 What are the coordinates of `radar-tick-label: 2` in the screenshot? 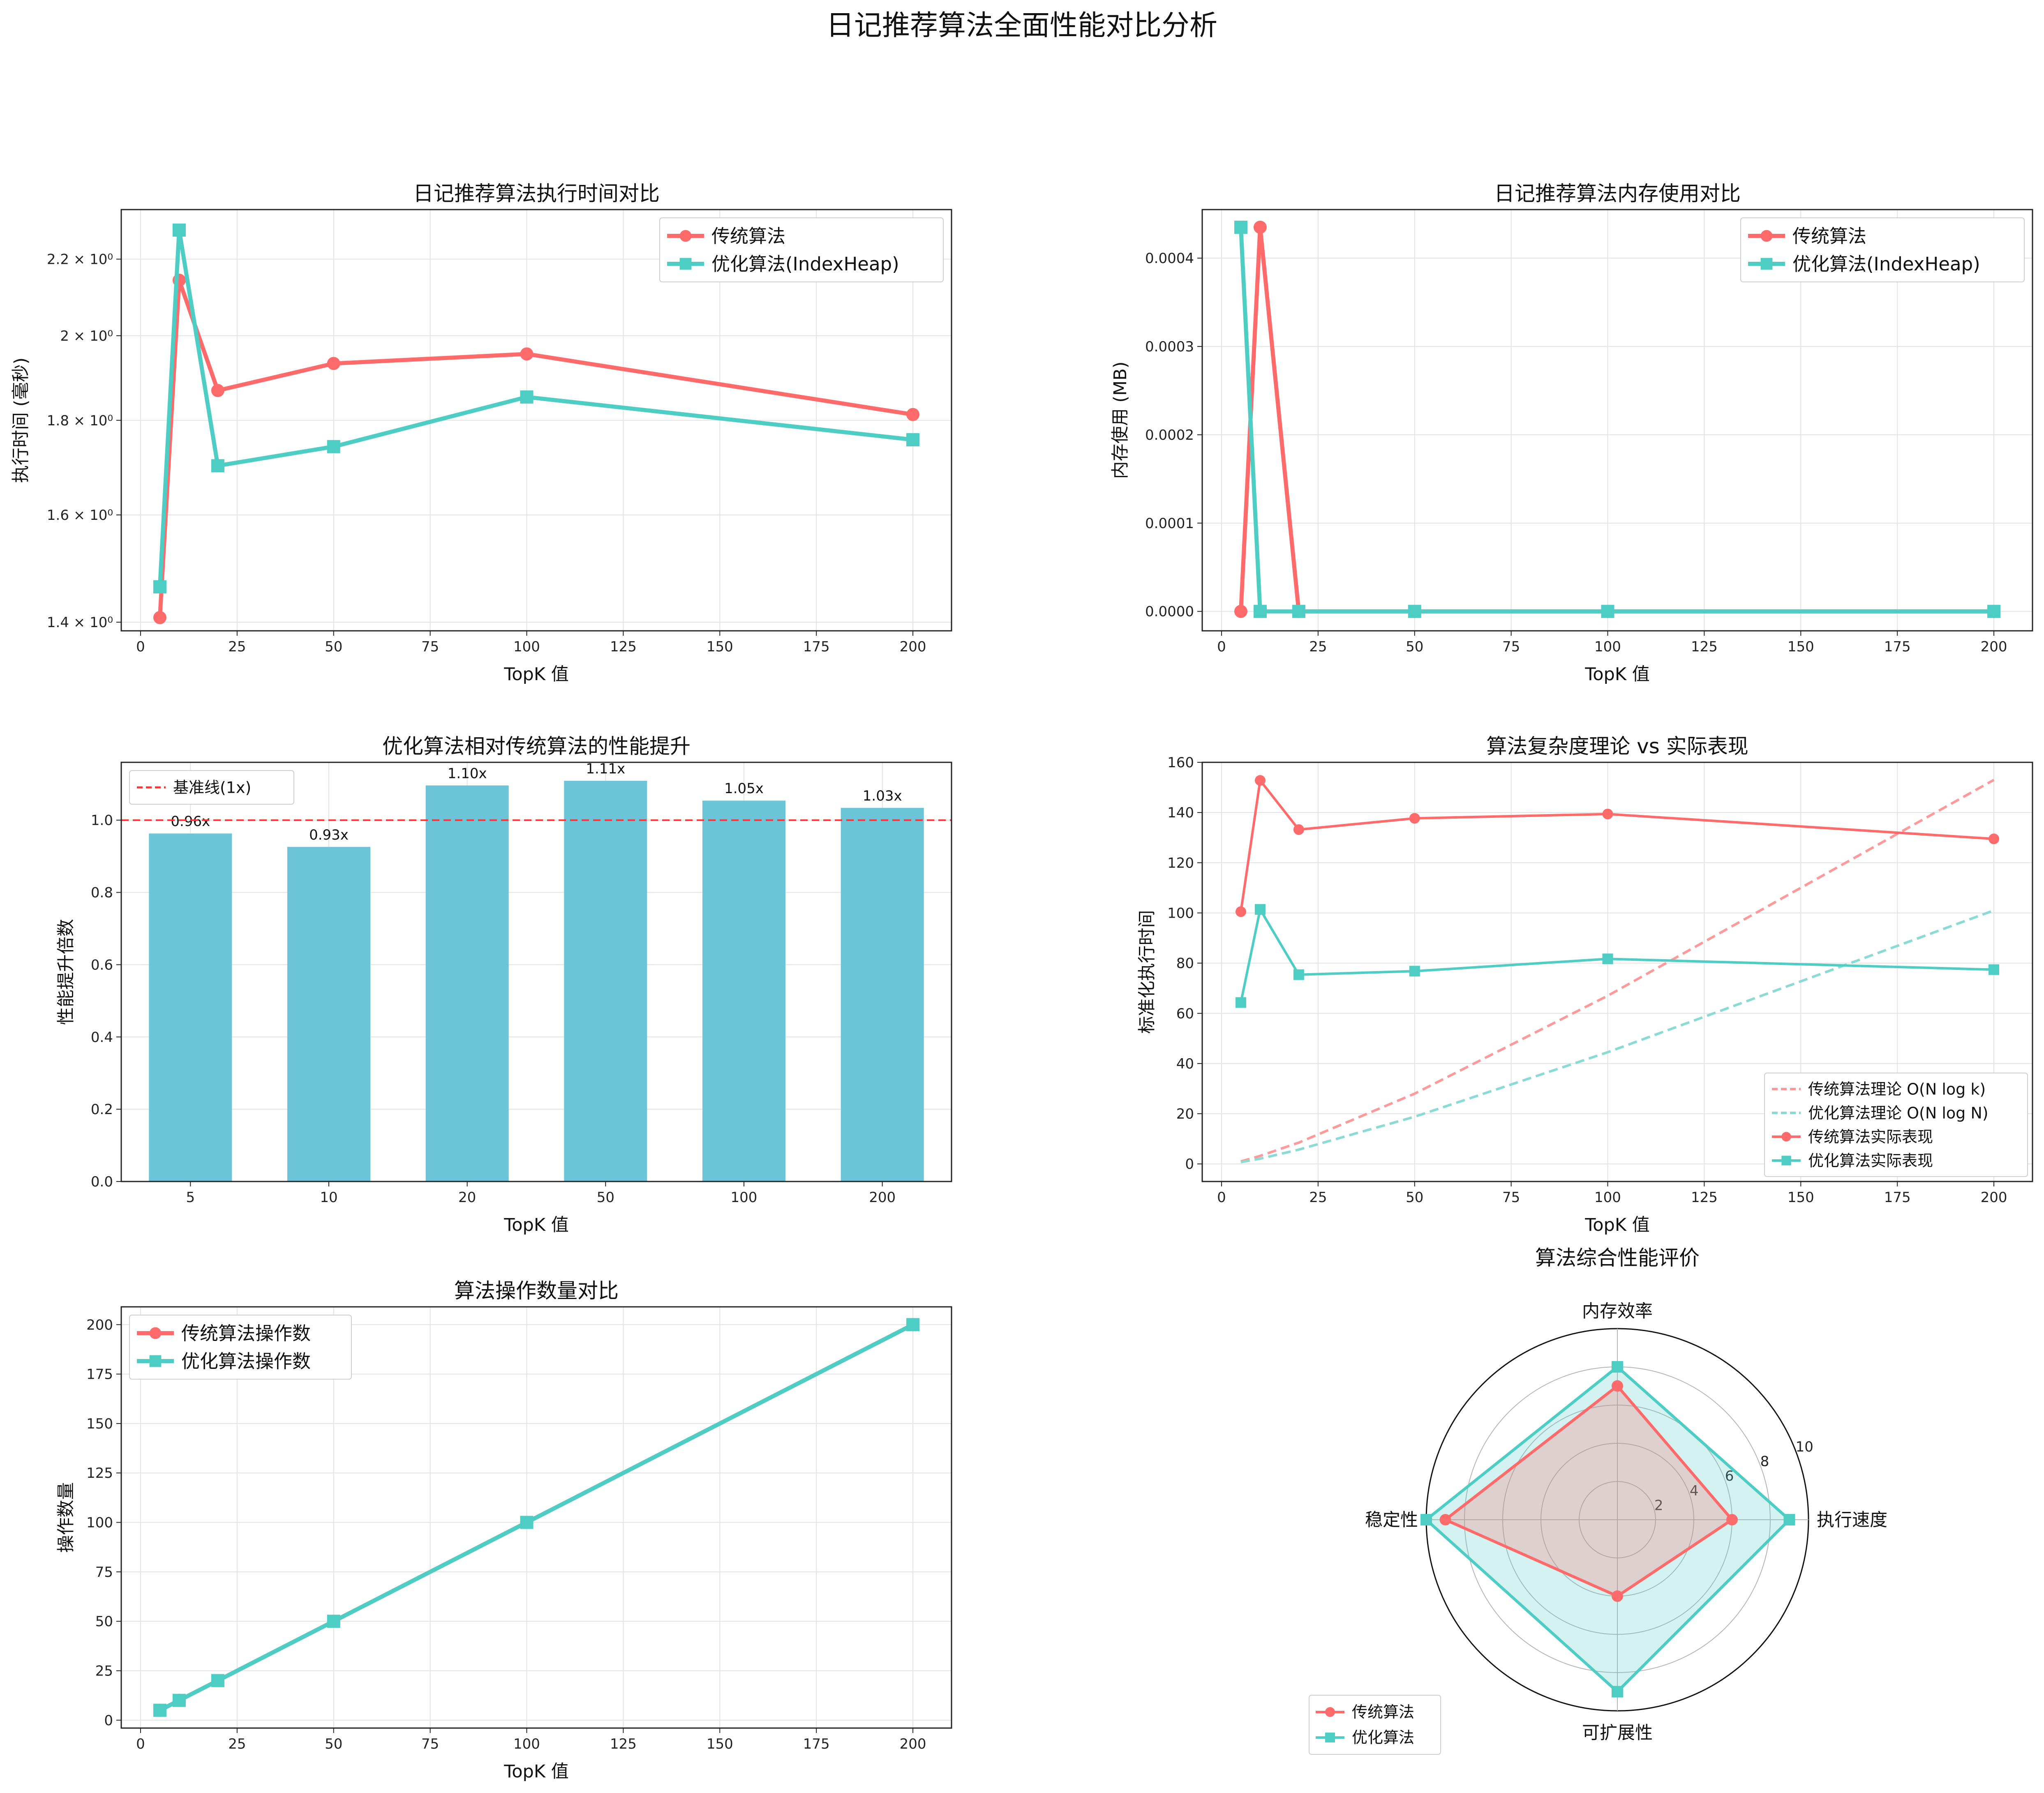 It's located at (1658, 1505).